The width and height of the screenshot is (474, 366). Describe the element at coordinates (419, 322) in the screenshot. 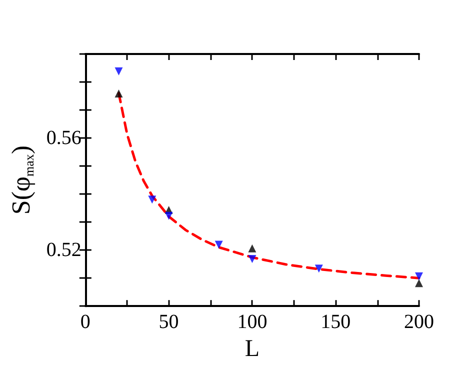

I see `x-tick-label: 200` at that location.